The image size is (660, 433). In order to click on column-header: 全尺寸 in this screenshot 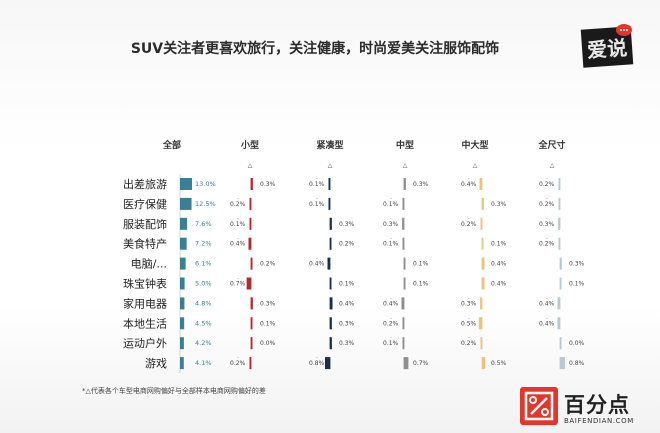, I will do `click(551, 145)`.